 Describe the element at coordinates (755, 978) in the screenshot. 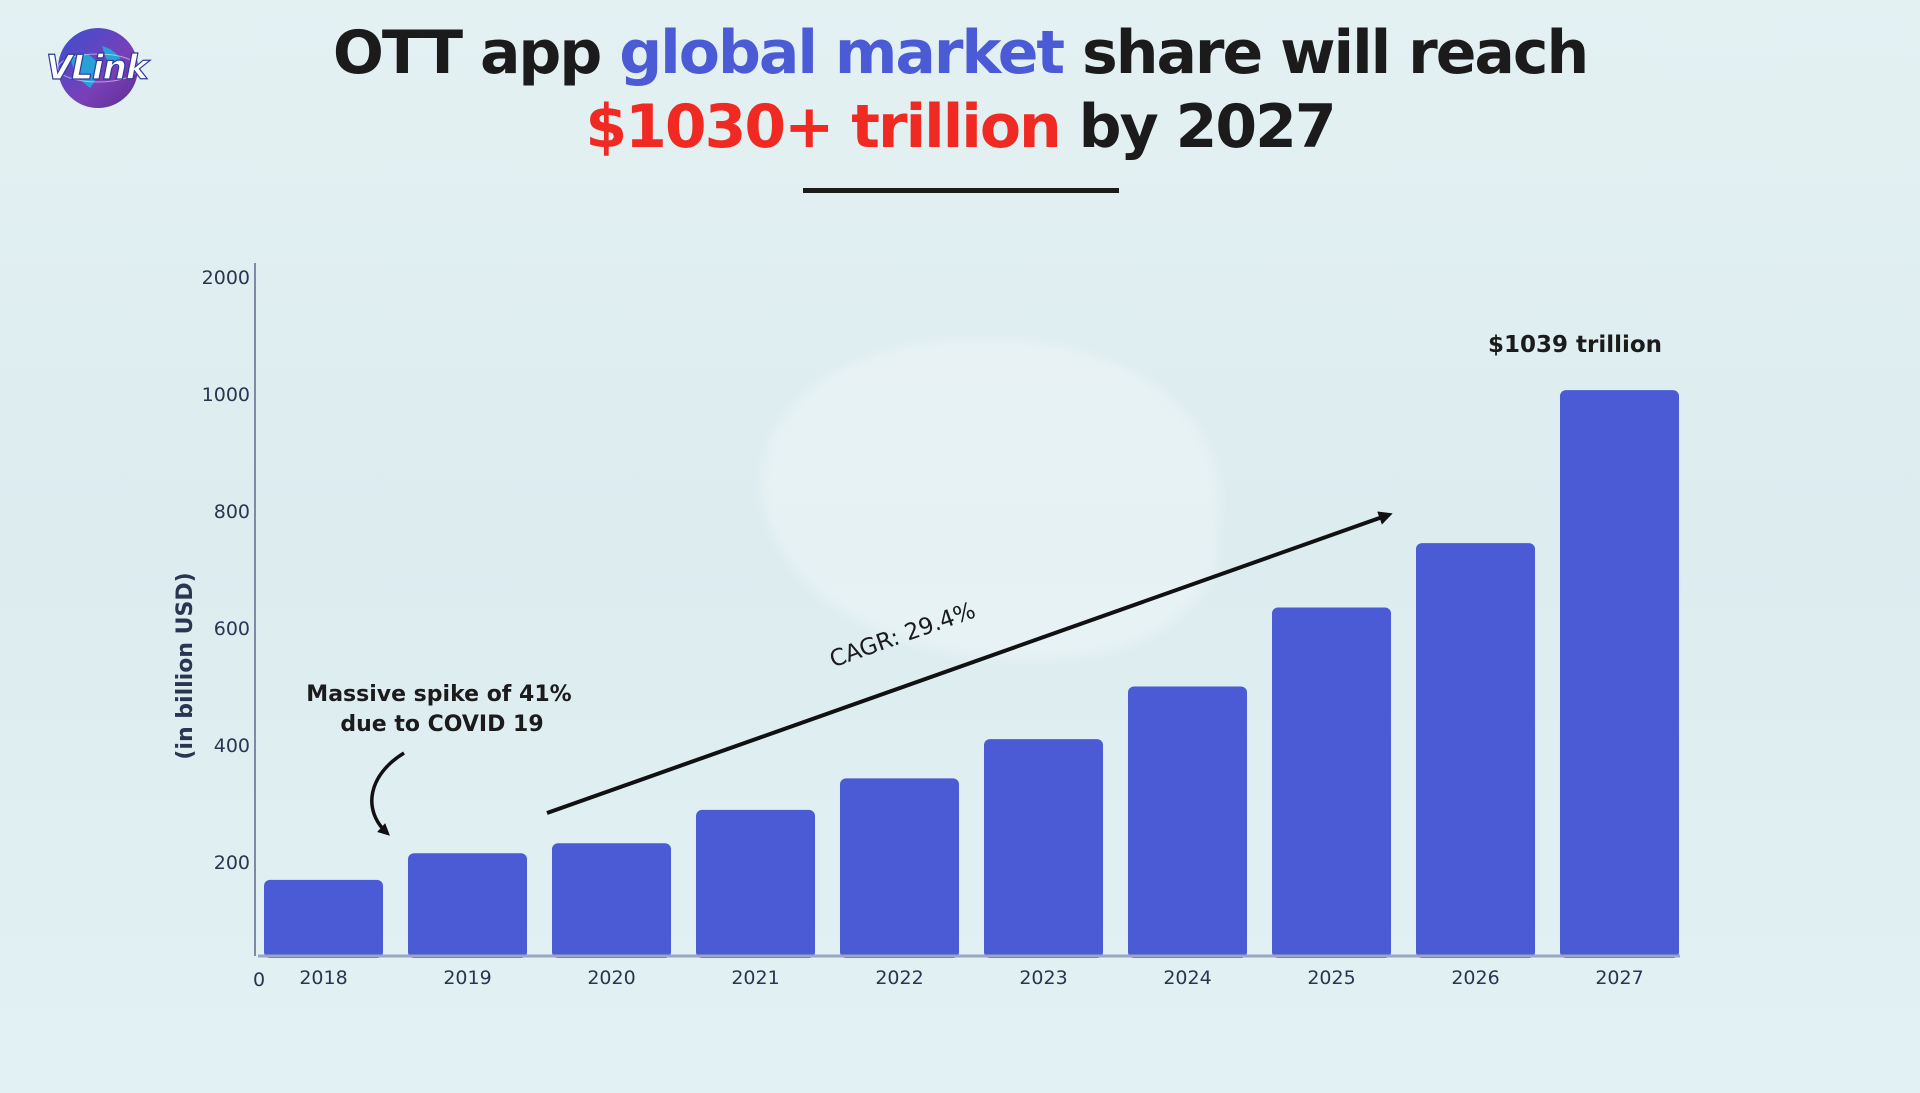

I see `x-tick-2021: 2021` at that location.